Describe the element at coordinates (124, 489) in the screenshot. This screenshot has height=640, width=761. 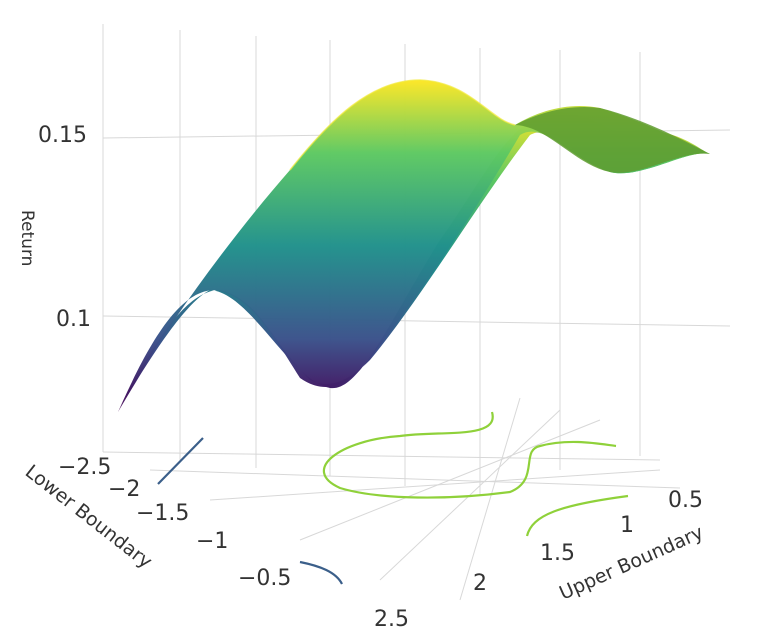
I see `y-tick-label: −2` at that location.